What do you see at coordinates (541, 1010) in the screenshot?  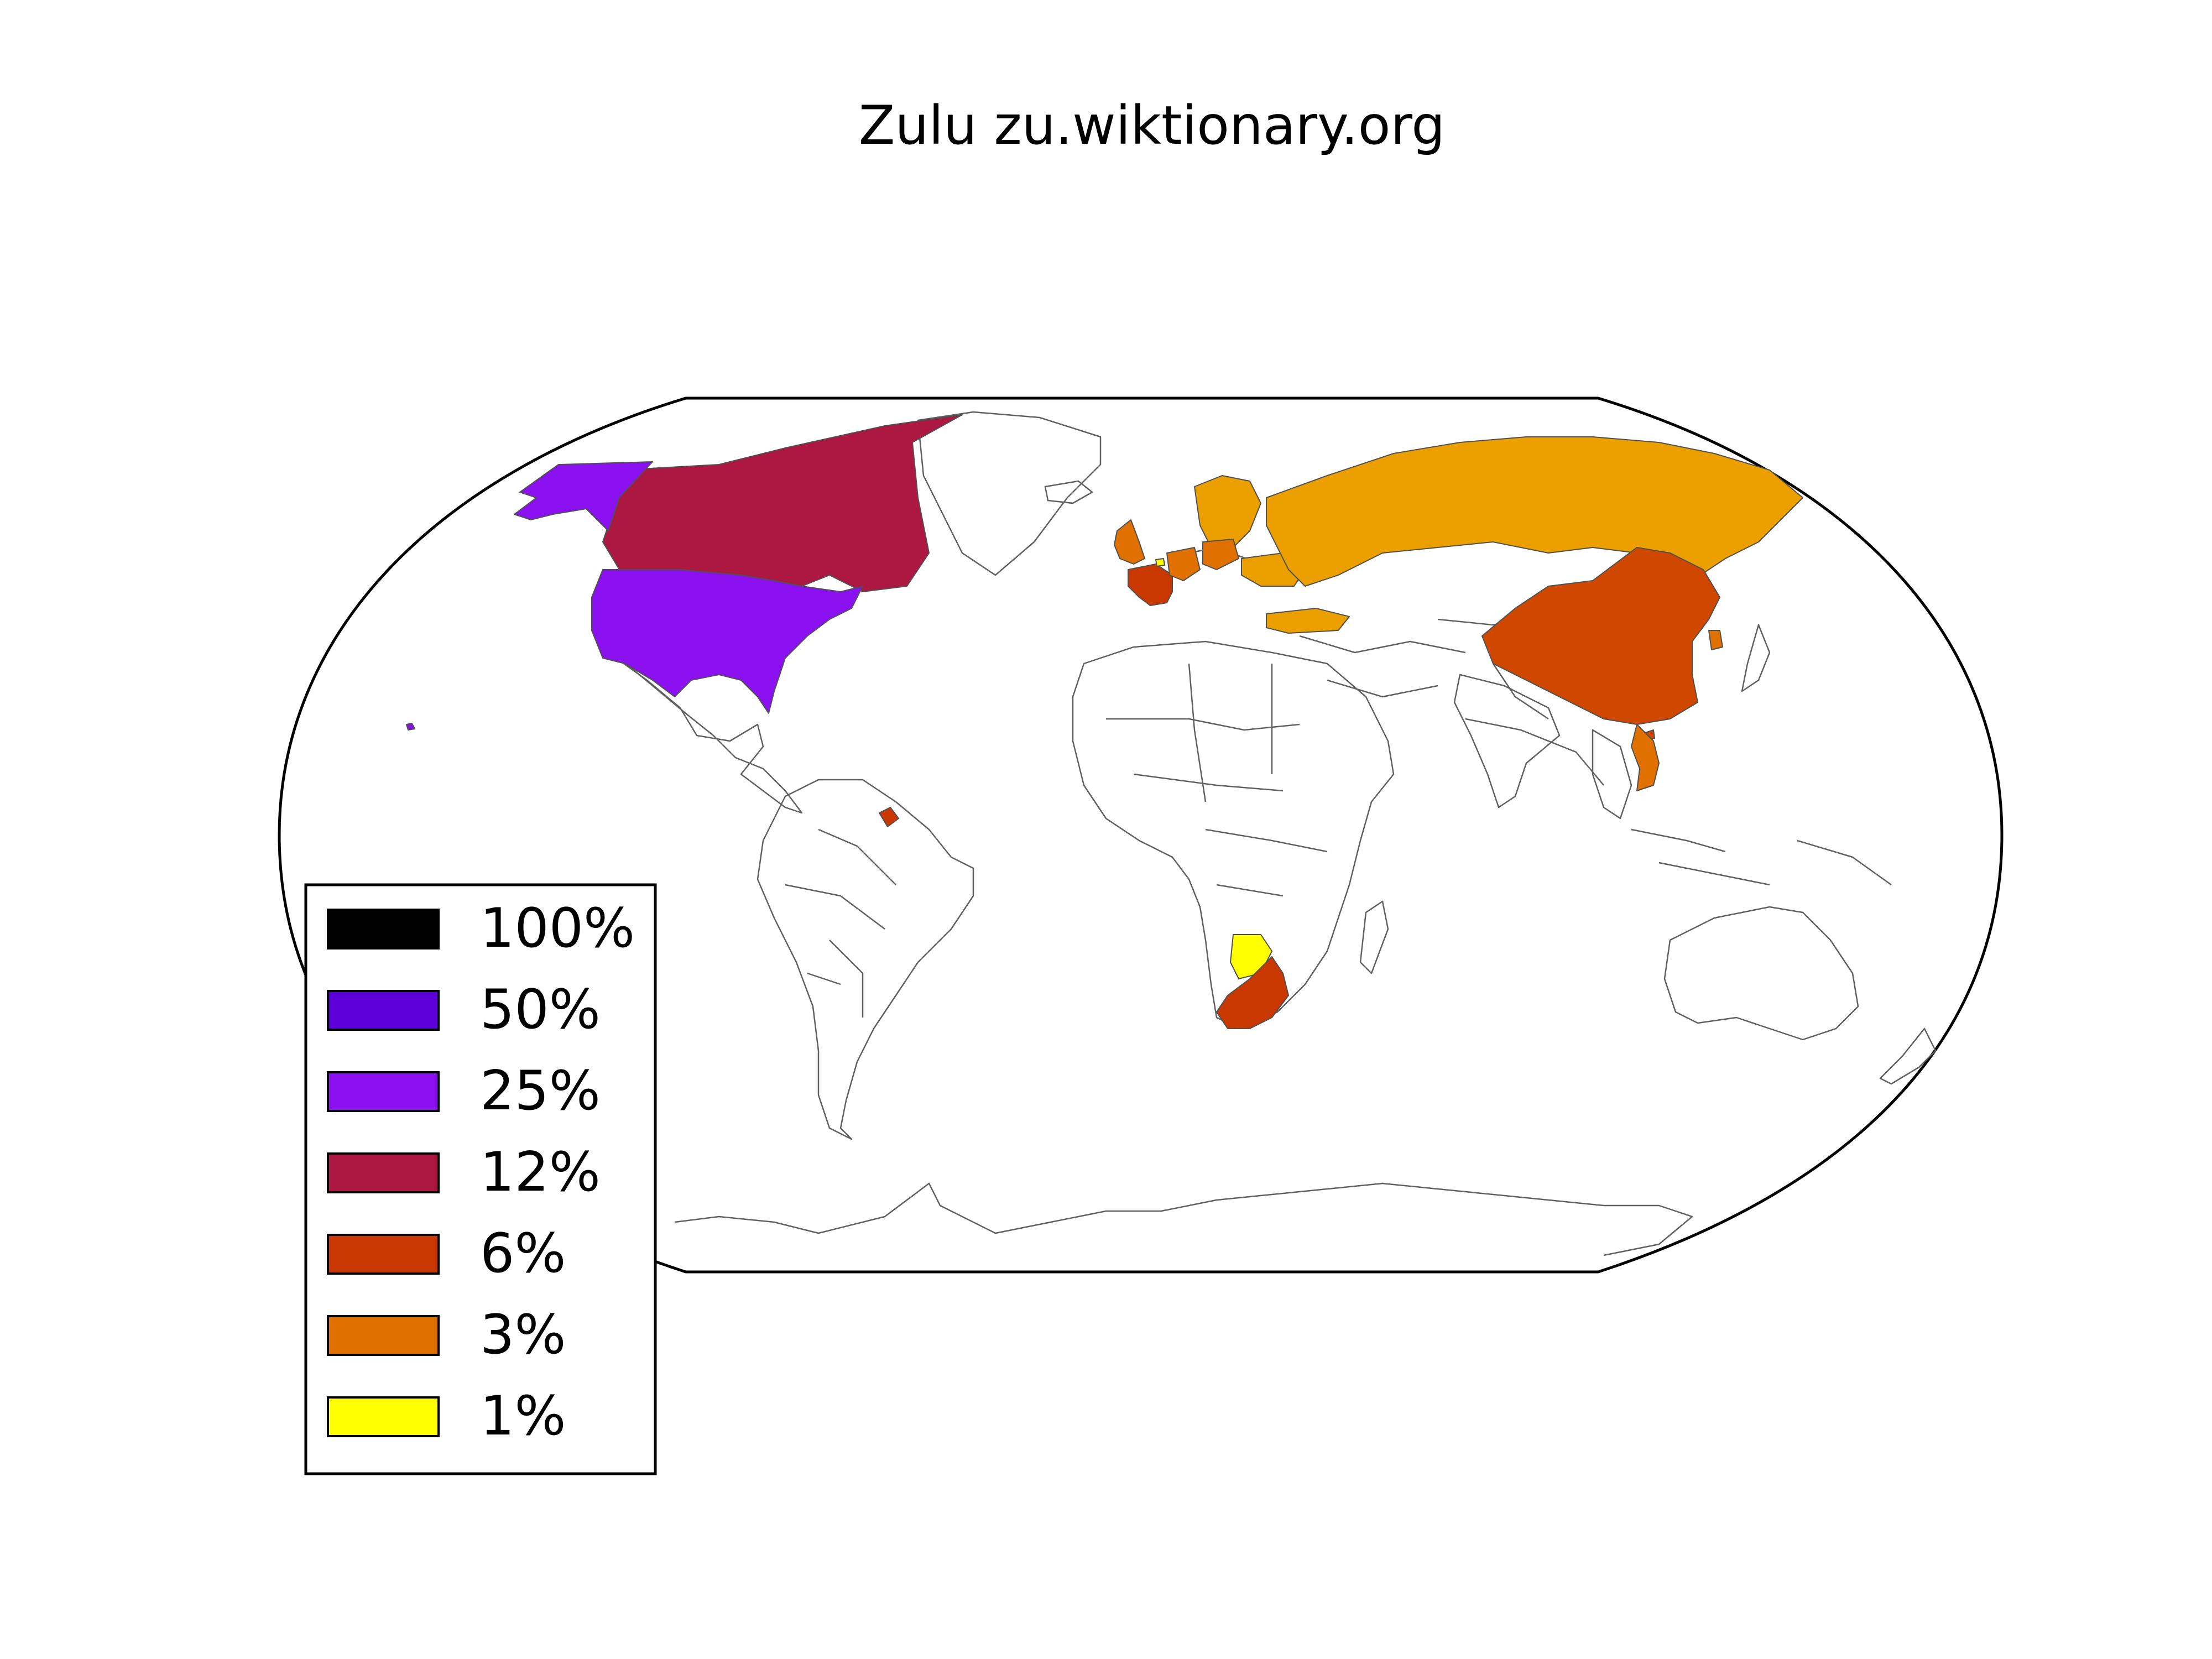 I see `legend-label: 50%` at bounding box center [541, 1010].